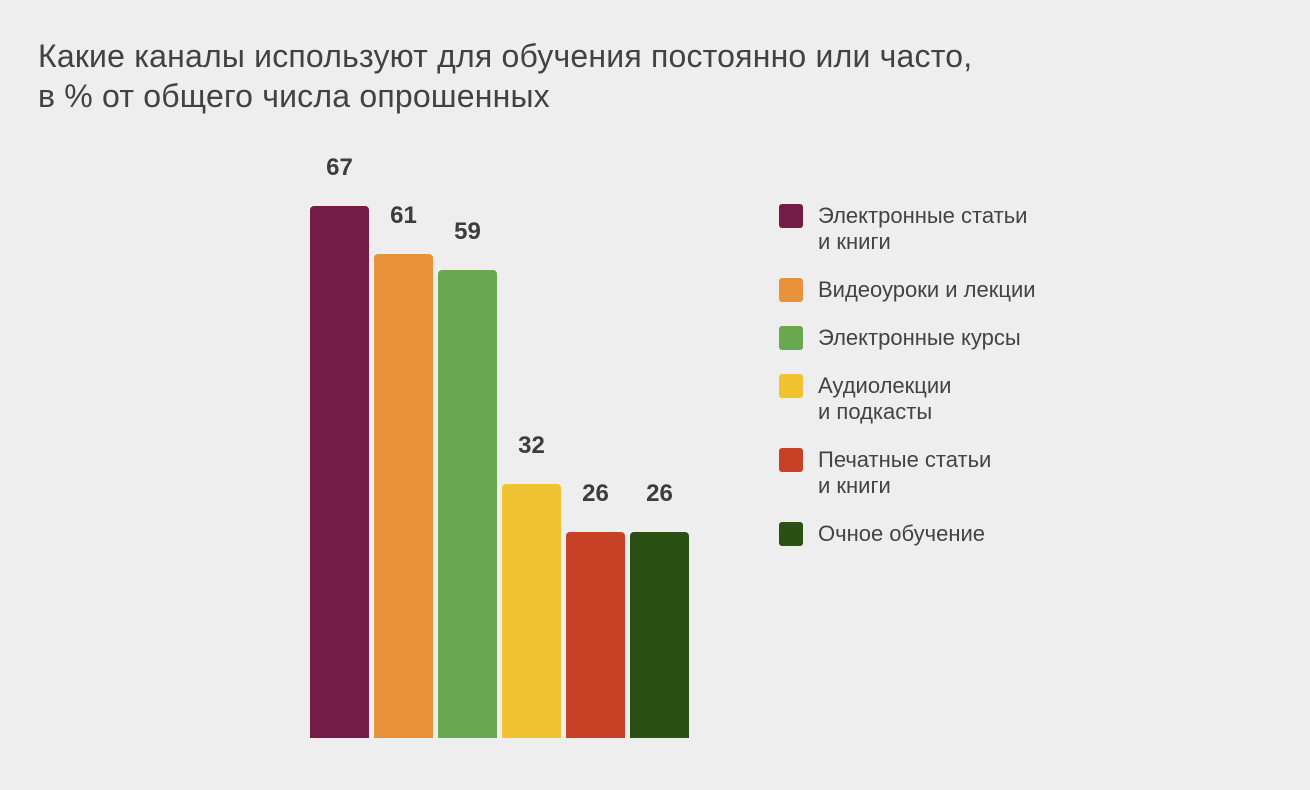 The width and height of the screenshot is (1310, 790). I want to click on bar-value-label: 32, so click(531, 445).